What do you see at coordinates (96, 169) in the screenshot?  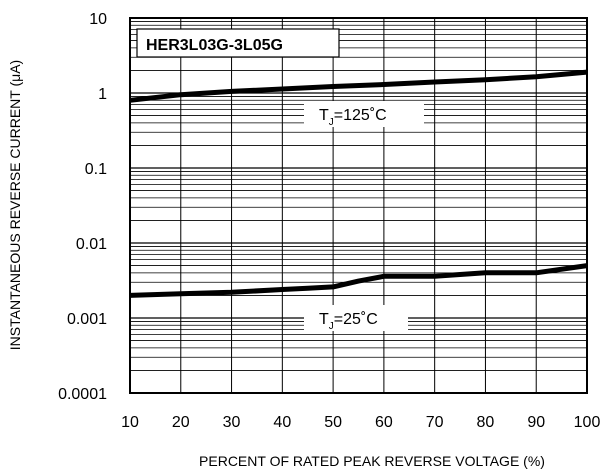 I see `y-tick-label: 0.1` at bounding box center [96, 169].